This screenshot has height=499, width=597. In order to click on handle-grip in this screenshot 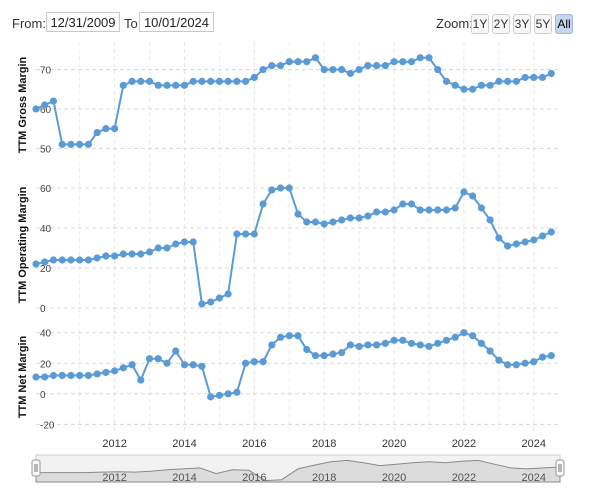, I will do `click(560, 468)`.